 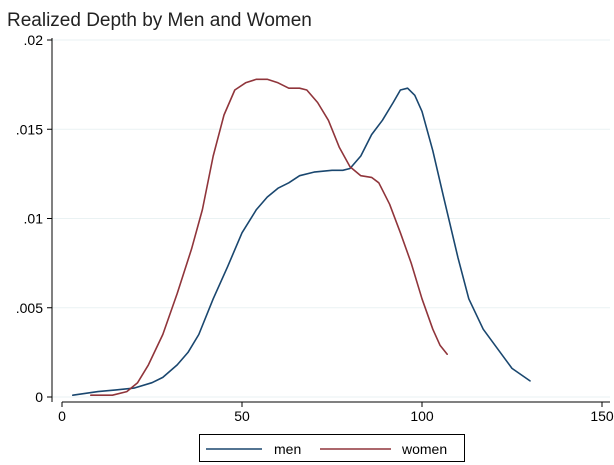 What do you see at coordinates (602, 416) in the screenshot?
I see `x-tick-label-3: 150` at bounding box center [602, 416].